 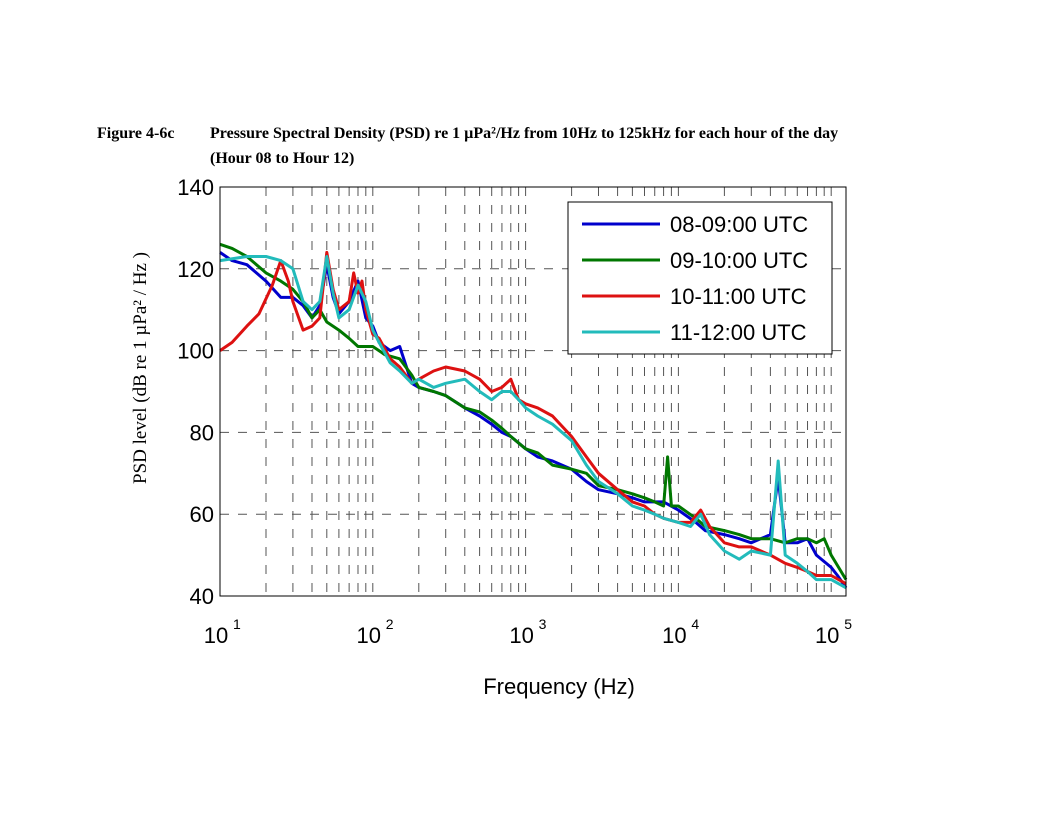 I want to click on legend-label: 11-12:00 UTC, so click(x=738, y=332).